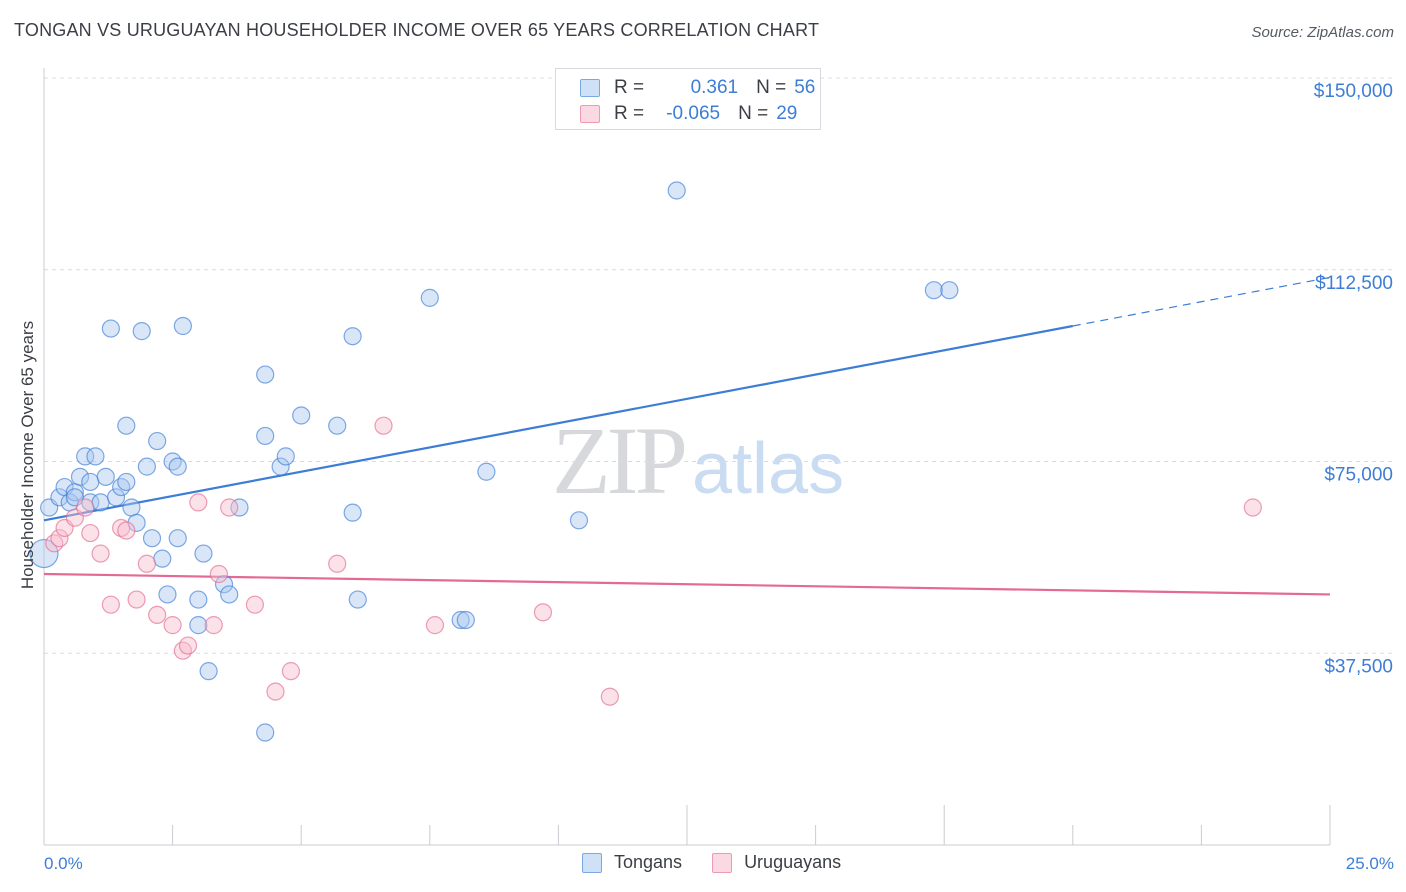  What do you see at coordinates (688, 114) in the screenshot?
I see `legend-row-uruguayans: R = -0.065 N = 29` at bounding box center [688, 114].